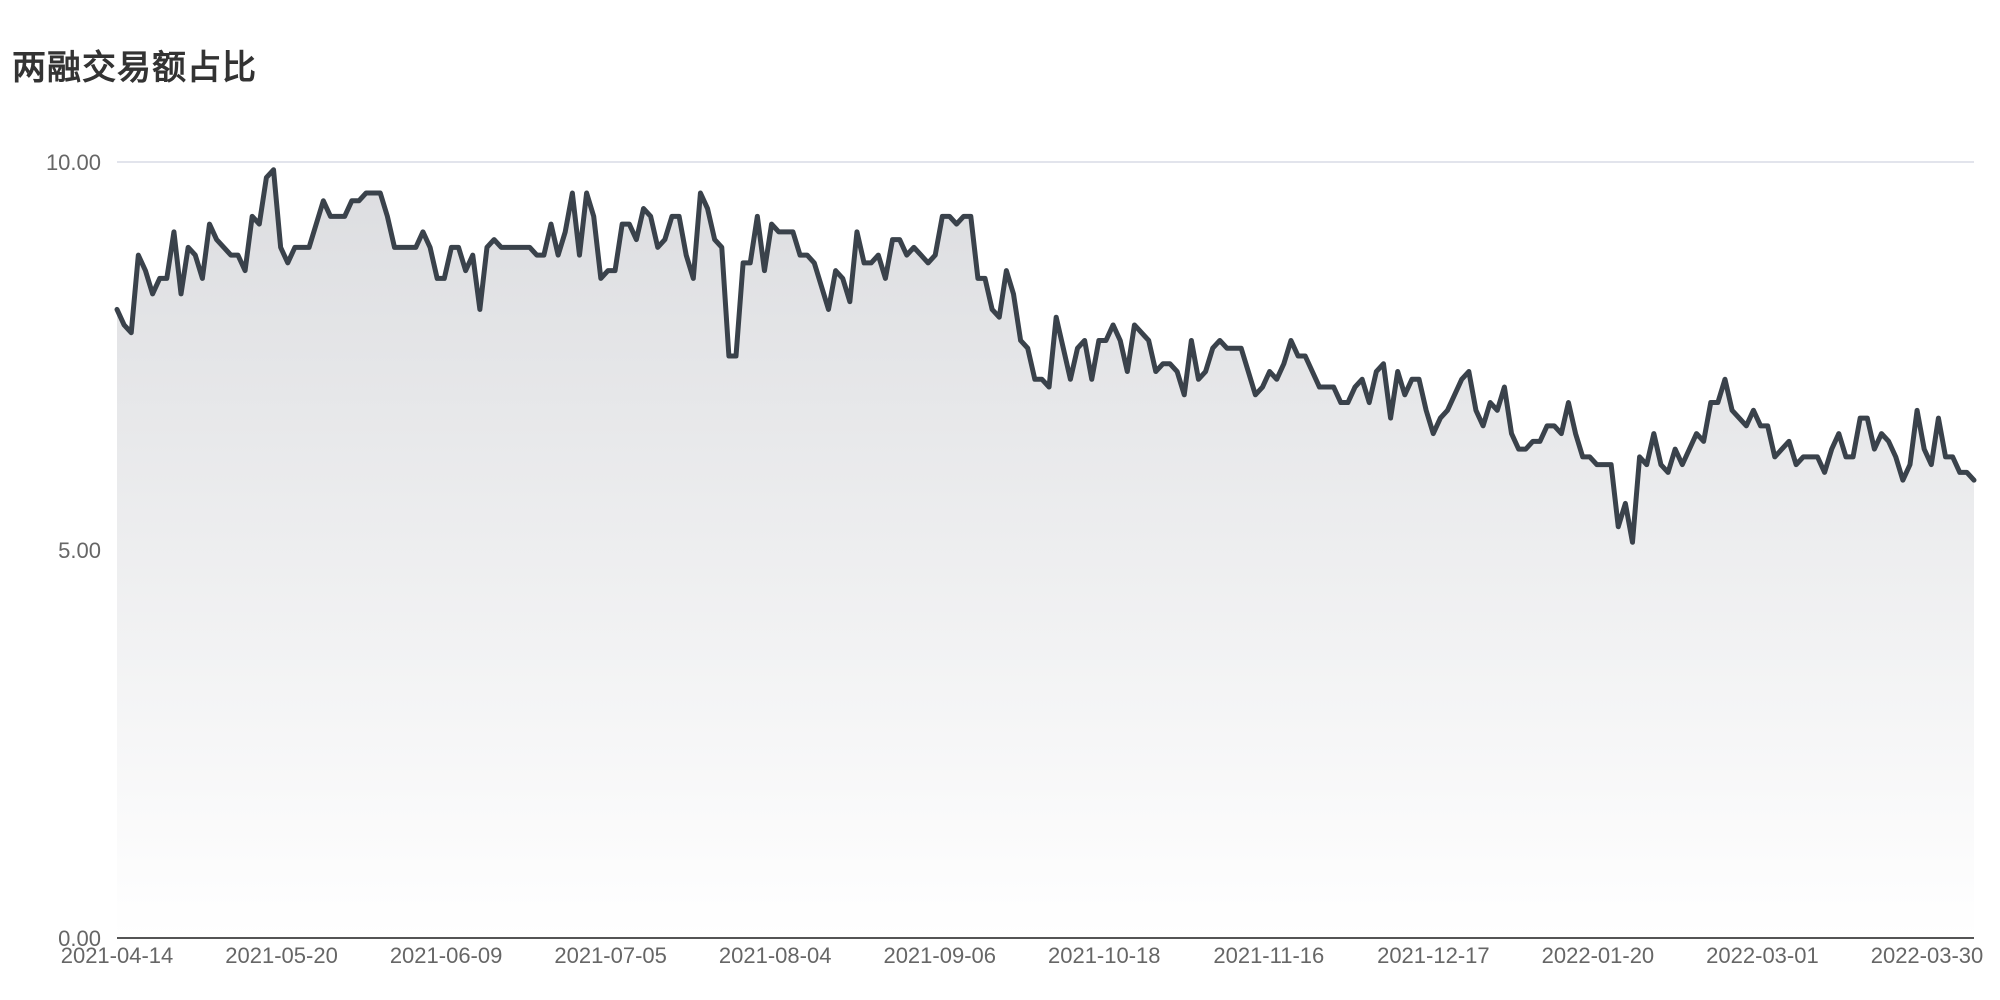 The image size is (2000, 1000). What do you see at coordinates (446, 955) in the screenshot?
I see `x-tick-label: 2021-06-09` at bounding box center [446, 955].